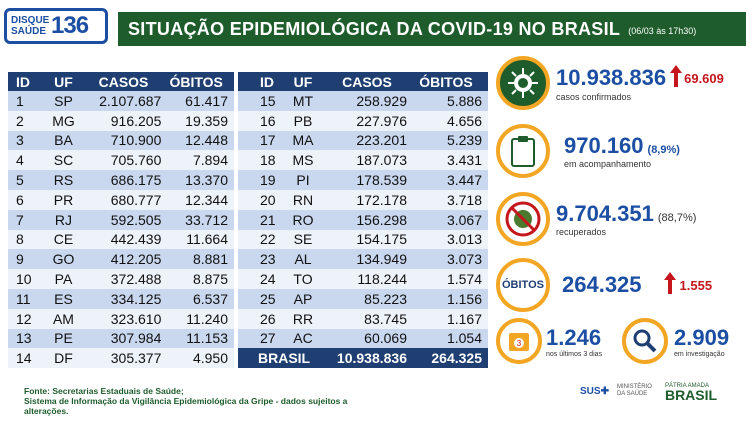  I want to click on row-id: 16, so click(260, 120).